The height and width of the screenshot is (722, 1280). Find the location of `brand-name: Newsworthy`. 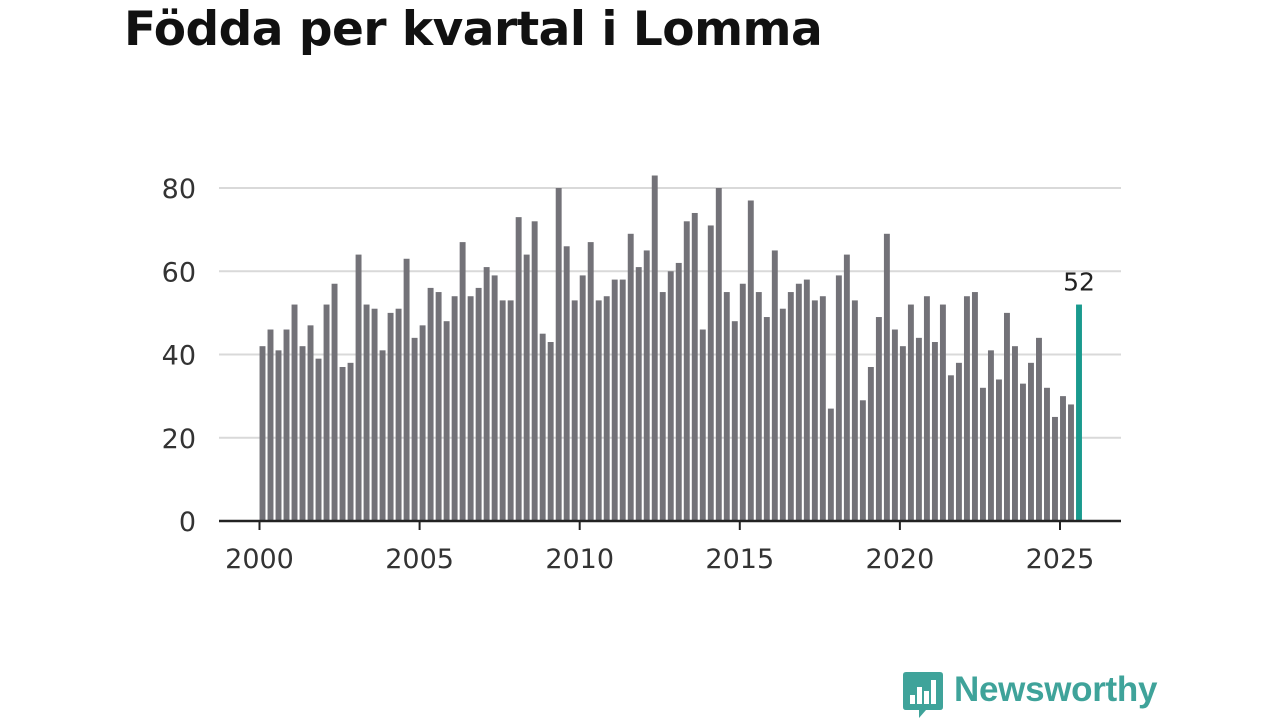

brand-name: Newsworthy is located at coordinates (1056, 689).